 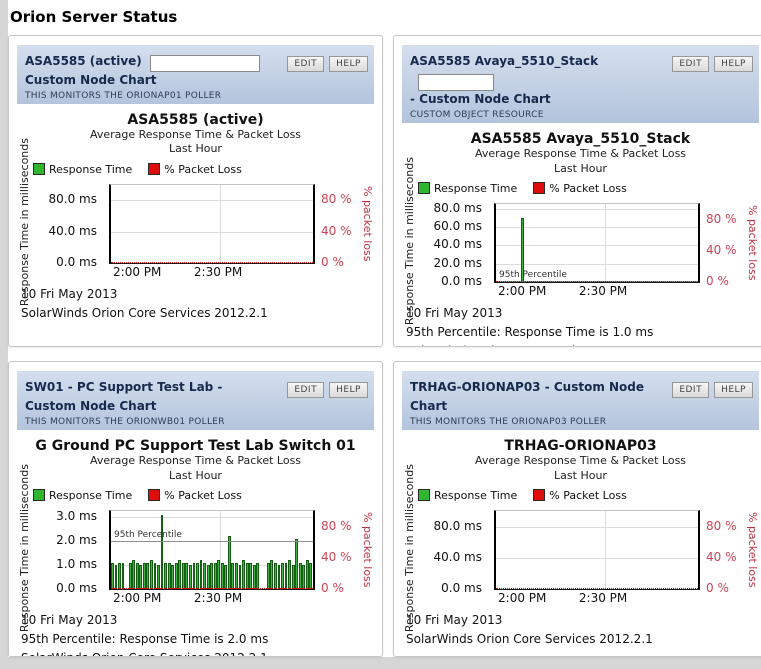 What do you see at coordinates (721, 556) in the screenshot?
I see `right-axis-tick-label: 40 %` at bounding box center [721, 556].